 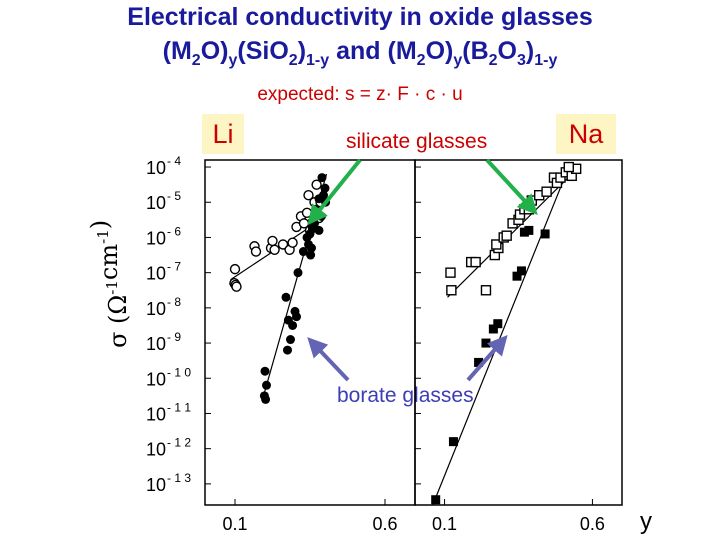 What do you see at coordinates (163, 307) in the screenshot?
I see `y-tick-label: 10- 8` at bounding box center [163, 307].